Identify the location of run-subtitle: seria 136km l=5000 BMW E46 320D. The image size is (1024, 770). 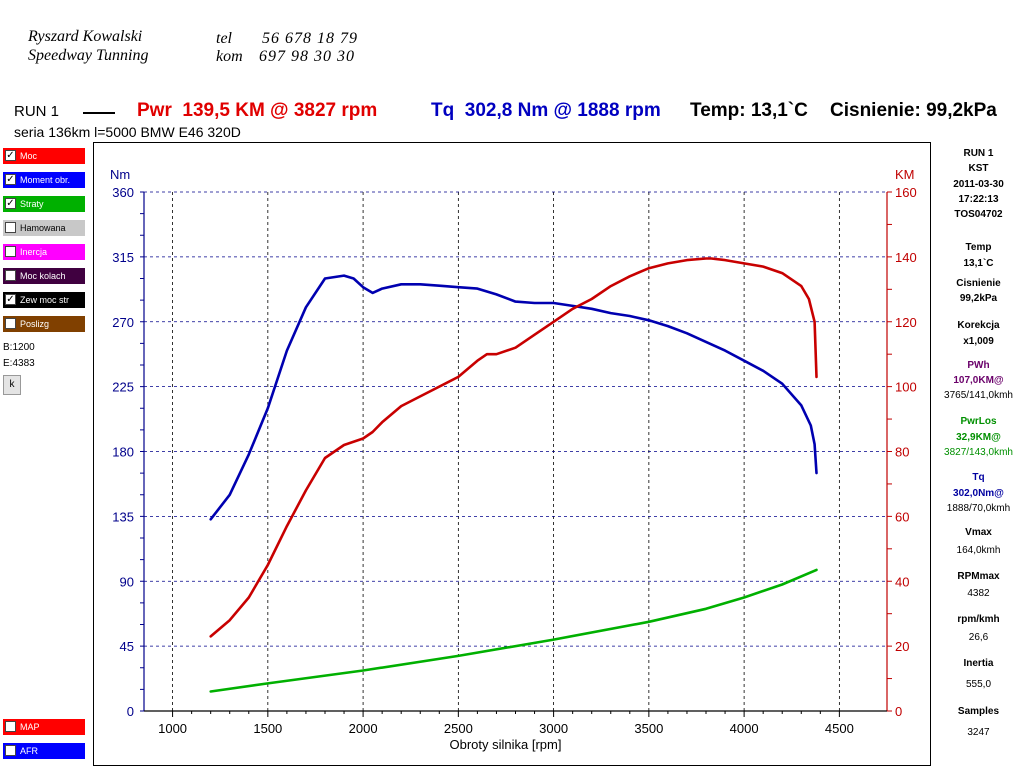
(127, 132).